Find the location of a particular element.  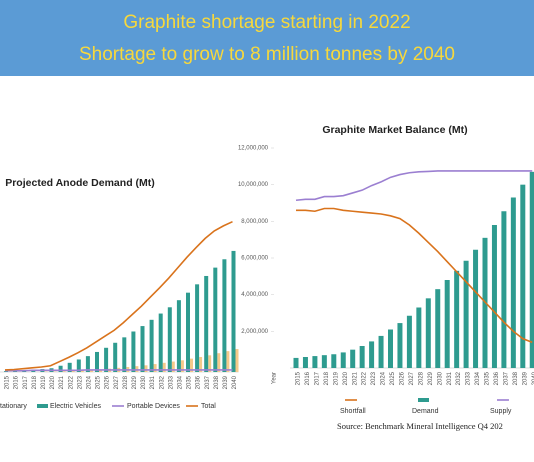

x-tick-label: 2021 is located at coordinates (355, 378).